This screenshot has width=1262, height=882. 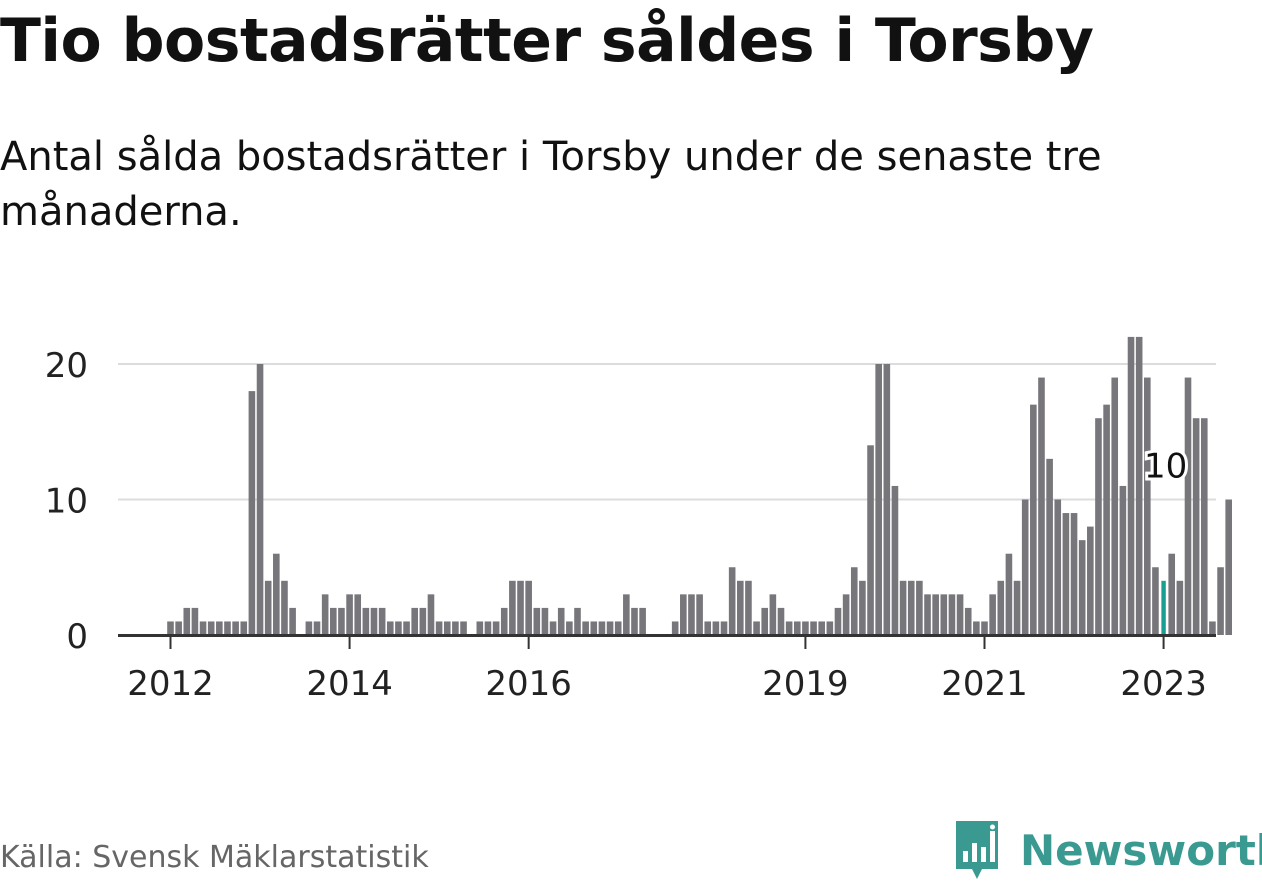 I want to click on brand-logo: Newsworthy, so click(x=1107, y=850).